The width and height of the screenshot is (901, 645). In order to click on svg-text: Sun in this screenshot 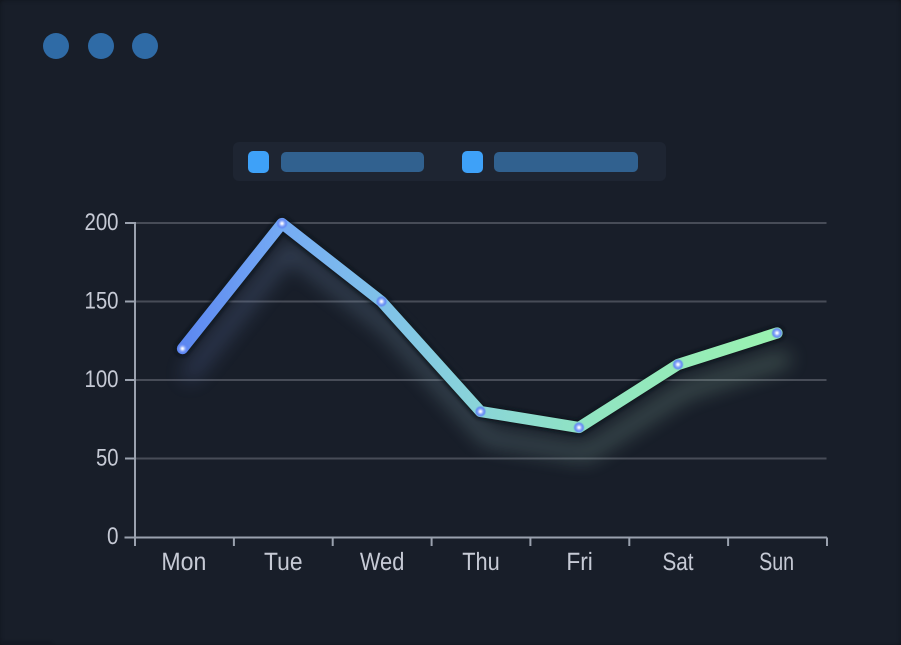, I will do `click(776, 562)`.